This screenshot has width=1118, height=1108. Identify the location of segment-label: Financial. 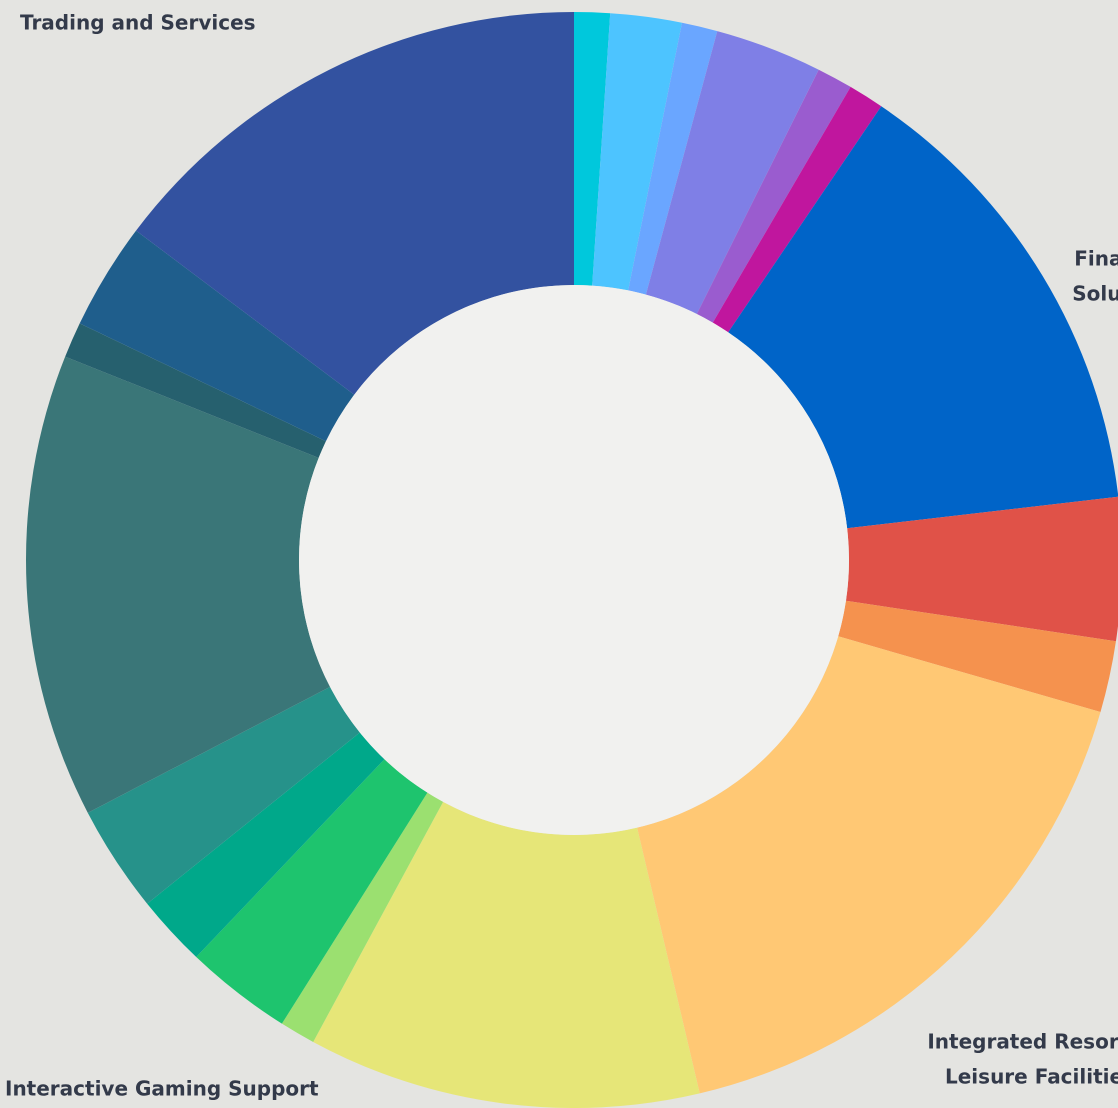
(1096, 259).